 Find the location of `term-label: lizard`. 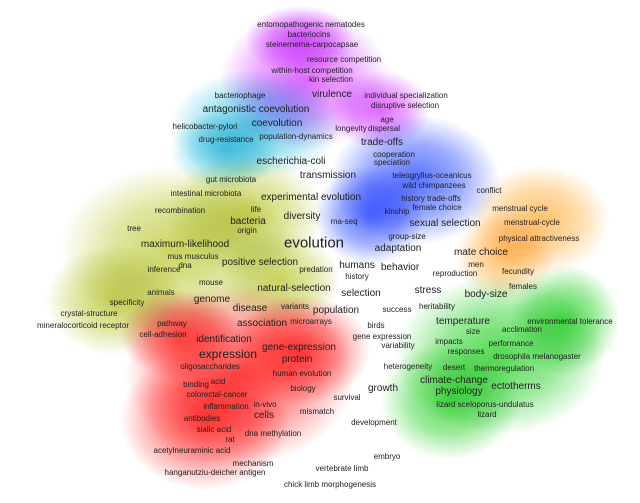

term-label: lizard is located at coordinates (487, 414).